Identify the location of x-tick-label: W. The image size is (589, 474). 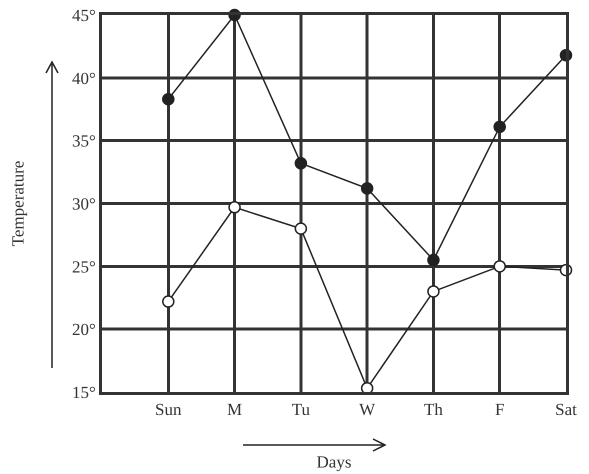
(367, 410).